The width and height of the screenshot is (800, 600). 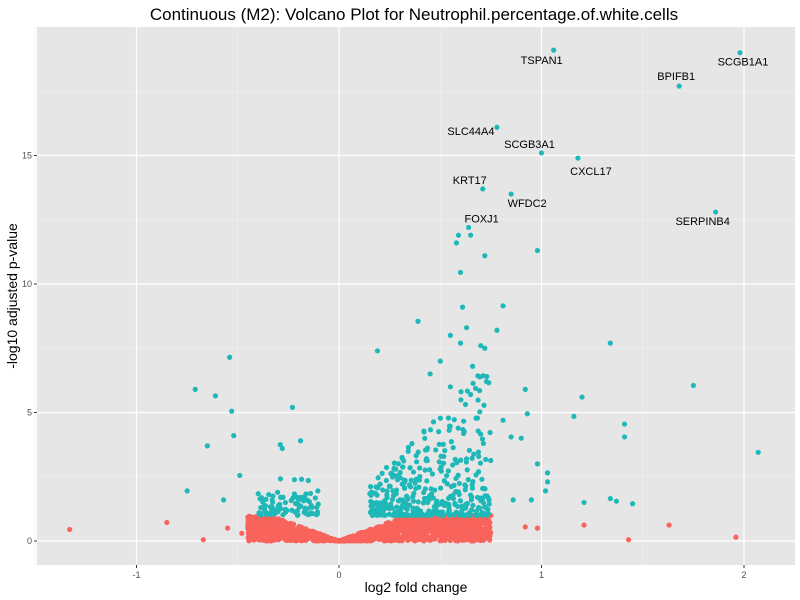 What do you see at coordinates (527, 204) in the screenshot?
I see `point-label: WFDC2` at bounding box center [527, 204].